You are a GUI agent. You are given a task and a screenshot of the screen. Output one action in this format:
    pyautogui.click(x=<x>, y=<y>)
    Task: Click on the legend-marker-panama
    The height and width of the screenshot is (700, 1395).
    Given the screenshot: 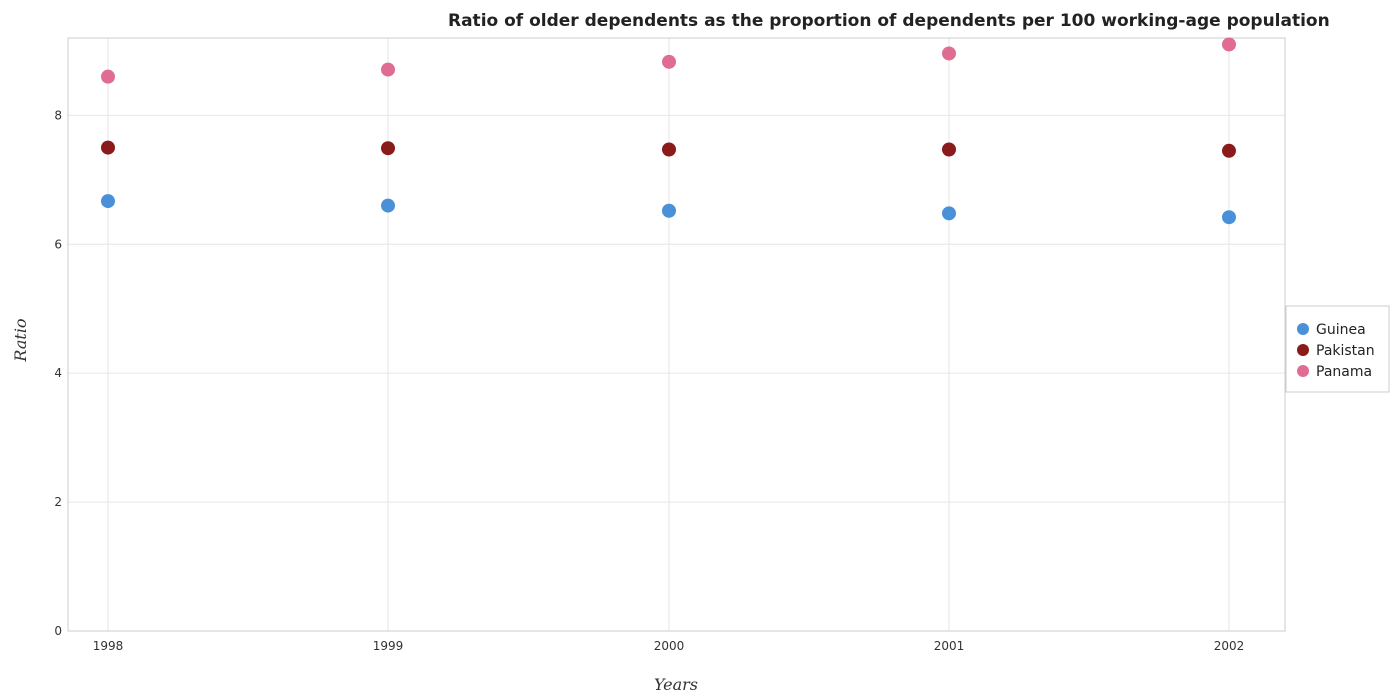 What is the action you would take?
    pyautogui.click(x=1303, y=371)
    